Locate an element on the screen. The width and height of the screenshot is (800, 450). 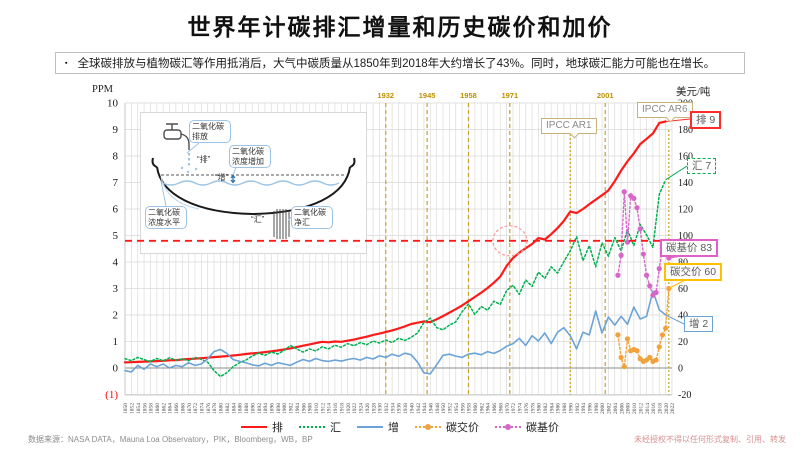
svg-text: 2001 is located at coordinates (605, 95).